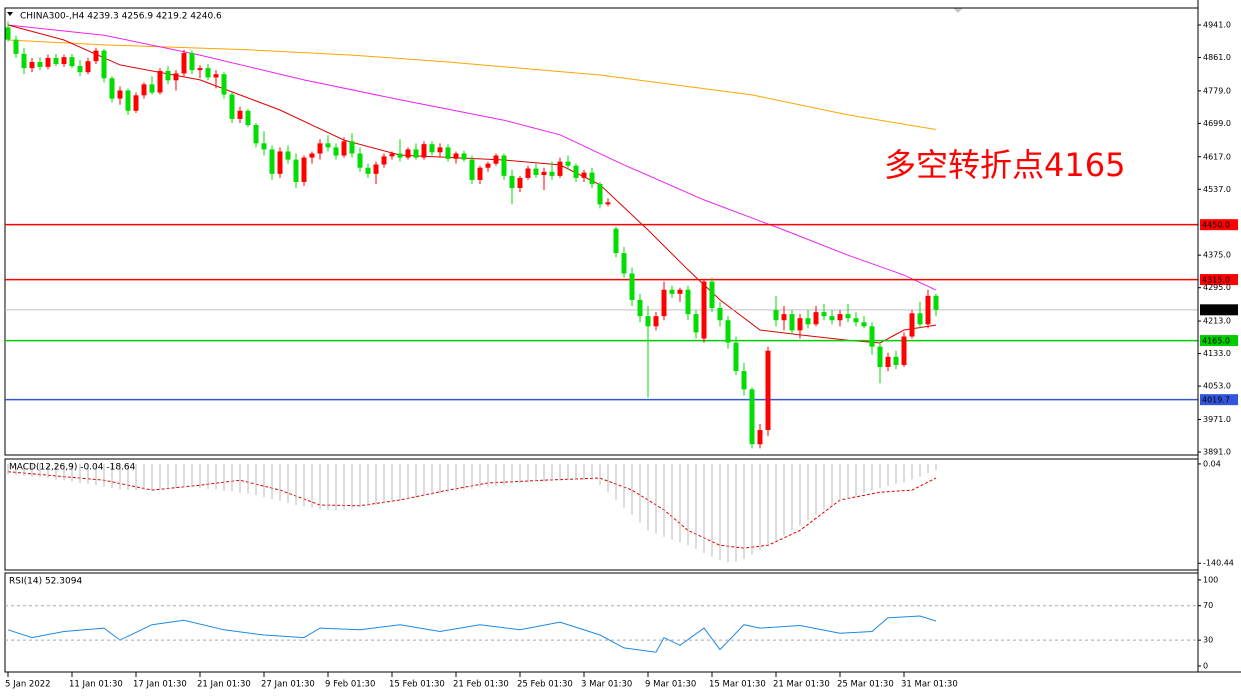  Describe the element at coordinates (737, 685) in the screenshot. I see `x-tick-label: 15 Mar 01:30` at that location.